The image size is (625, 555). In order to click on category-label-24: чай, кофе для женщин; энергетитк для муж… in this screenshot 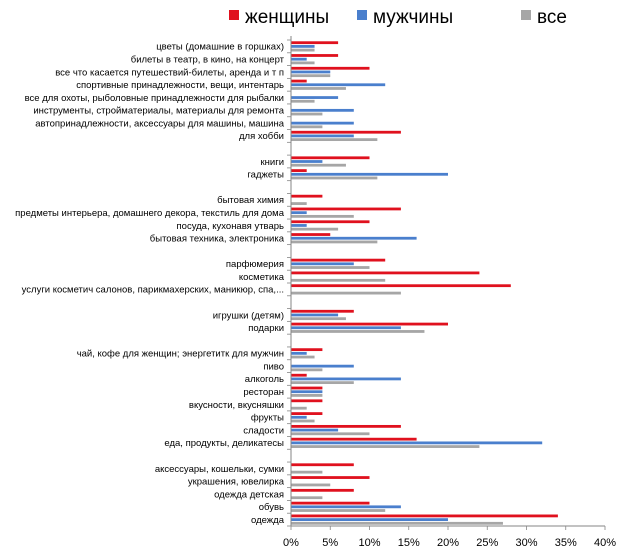, I will do `click(180, 354)`.